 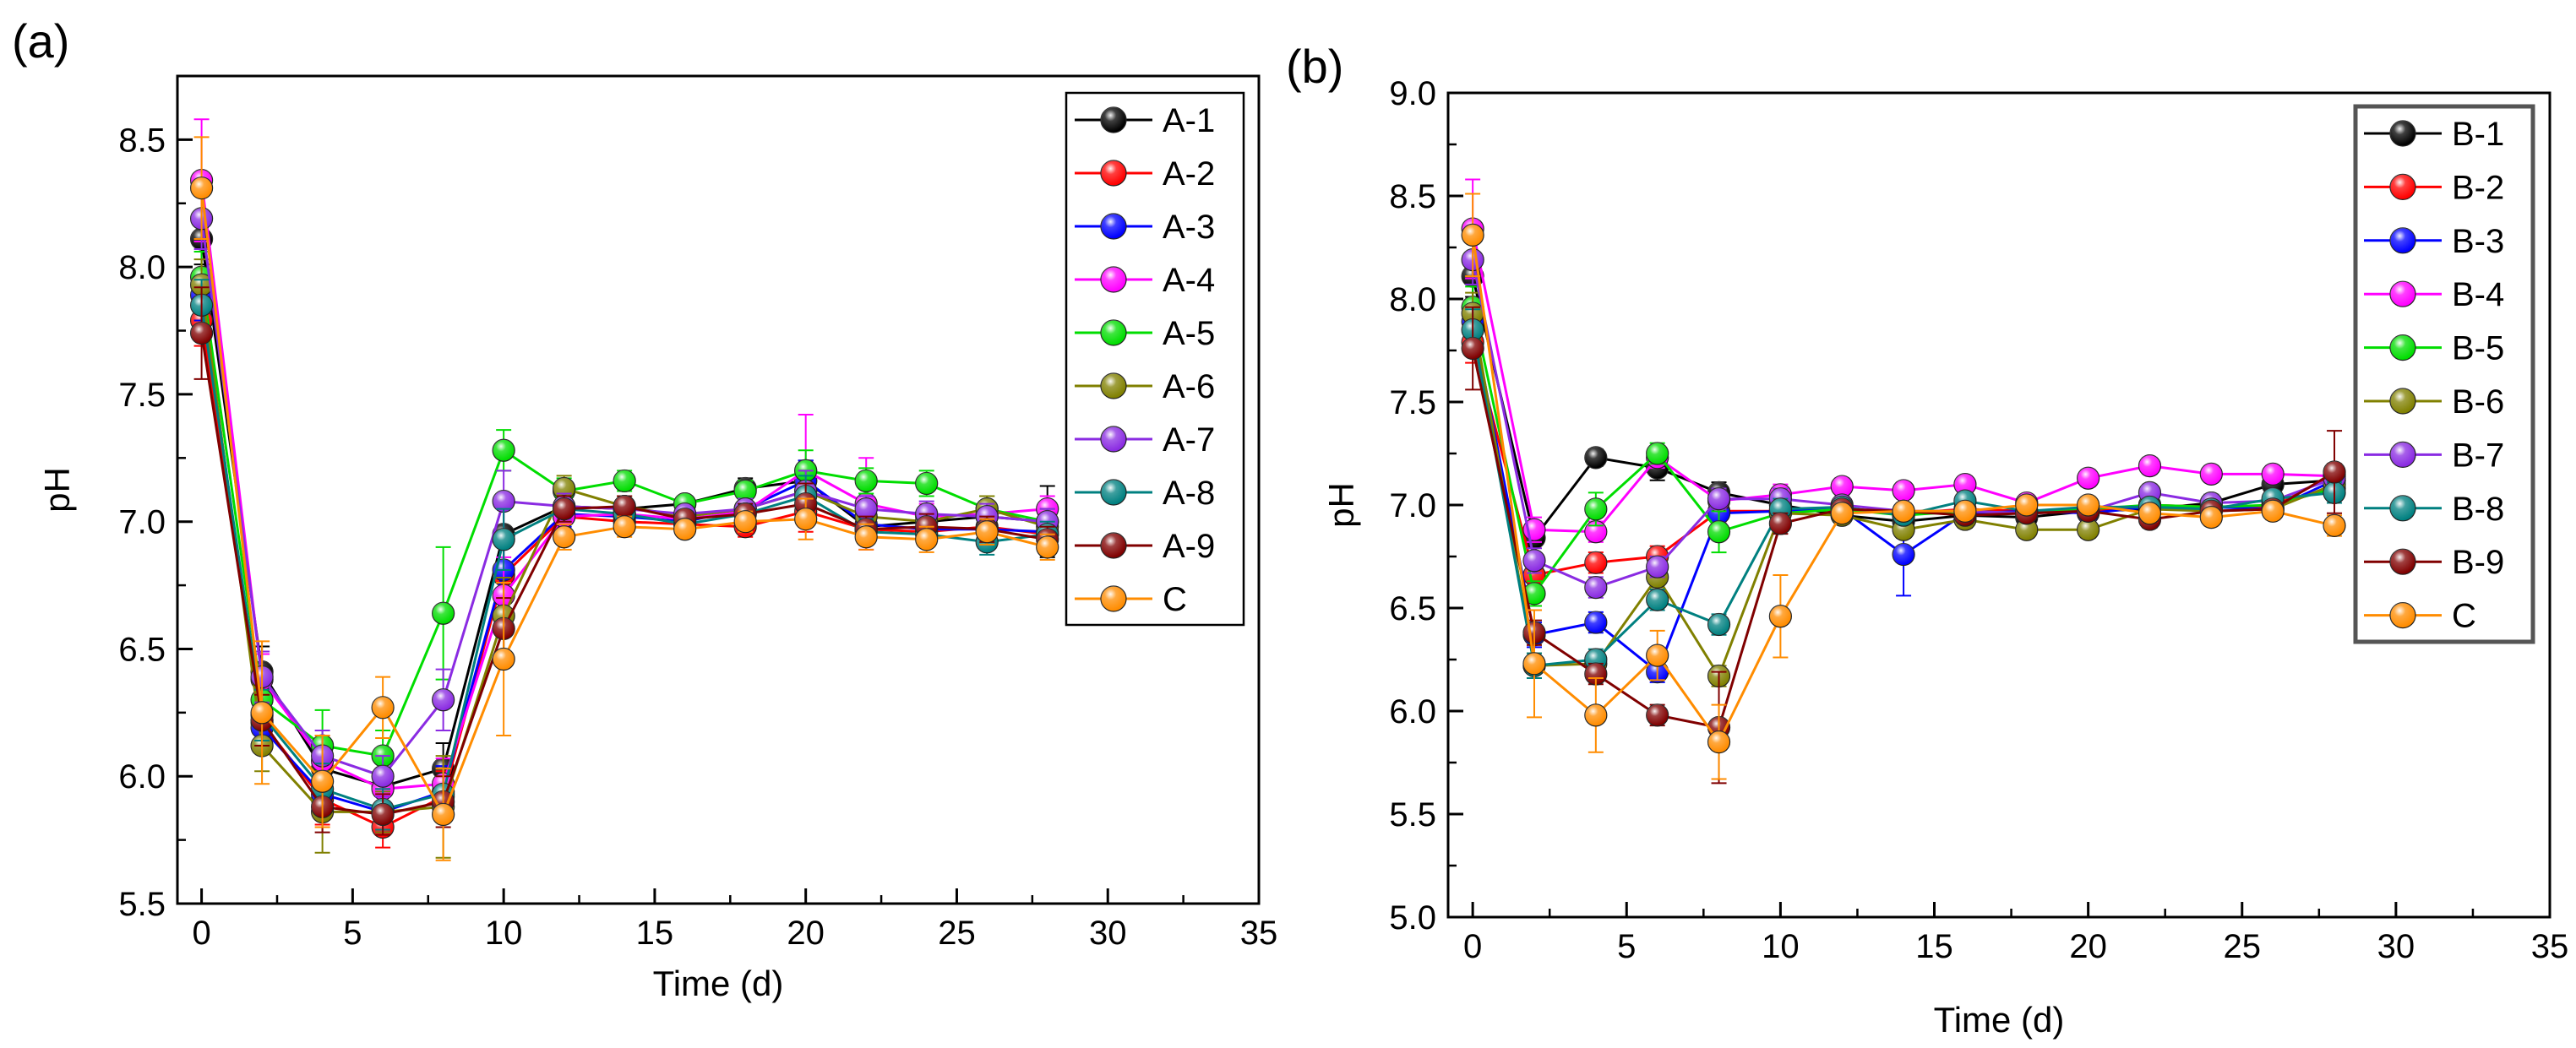 What do you see at coordinates (2478, 188) in the screenshot?
I see `legend-label: B-2` at bounding box center [2478, 188].